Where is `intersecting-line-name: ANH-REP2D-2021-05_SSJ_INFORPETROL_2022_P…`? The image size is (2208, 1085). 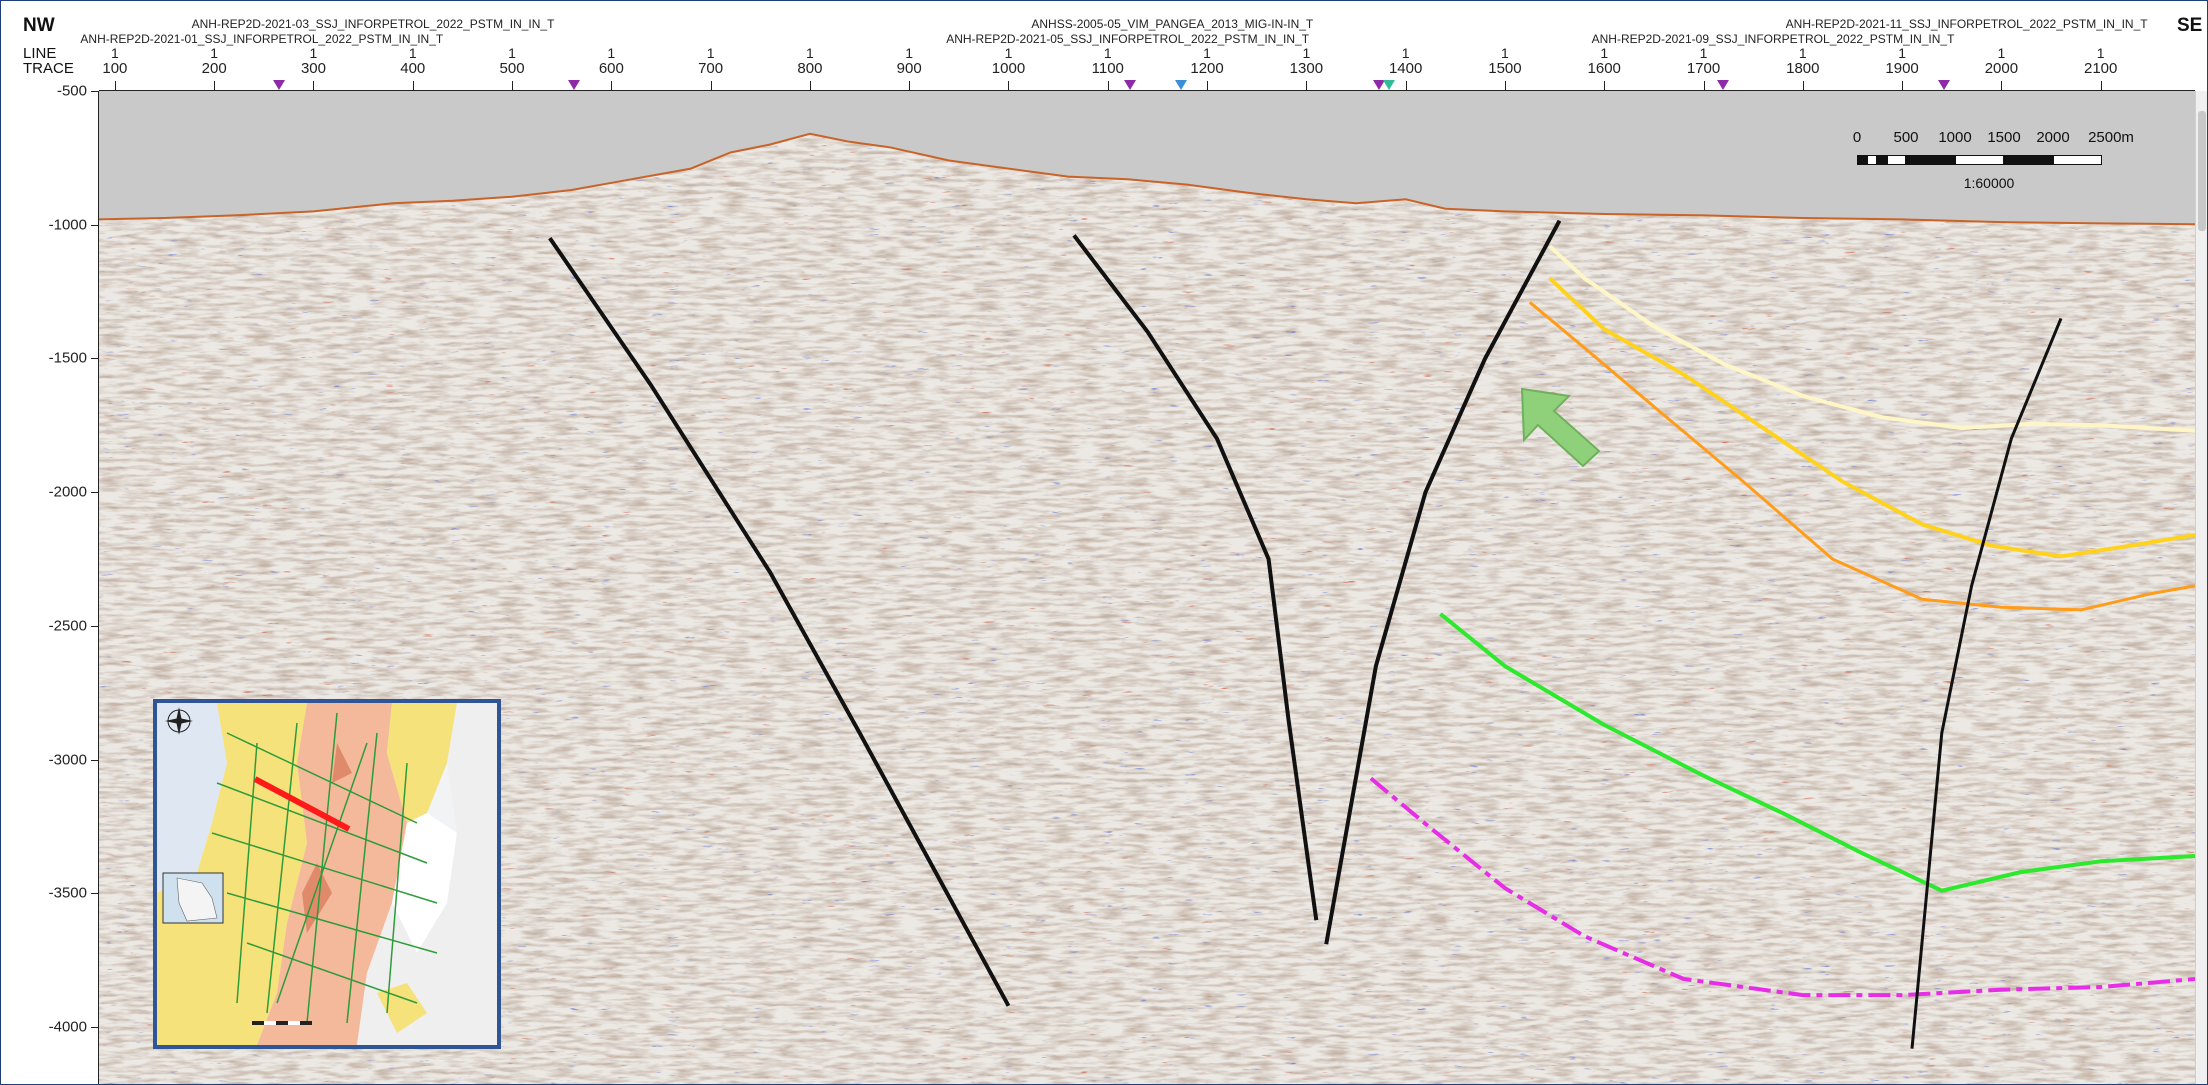 intersecting-line-name: ANH-REP2D-2021-05_SSJ_INFORPETROL_2022_P… is located at coordinates (1128, 39).